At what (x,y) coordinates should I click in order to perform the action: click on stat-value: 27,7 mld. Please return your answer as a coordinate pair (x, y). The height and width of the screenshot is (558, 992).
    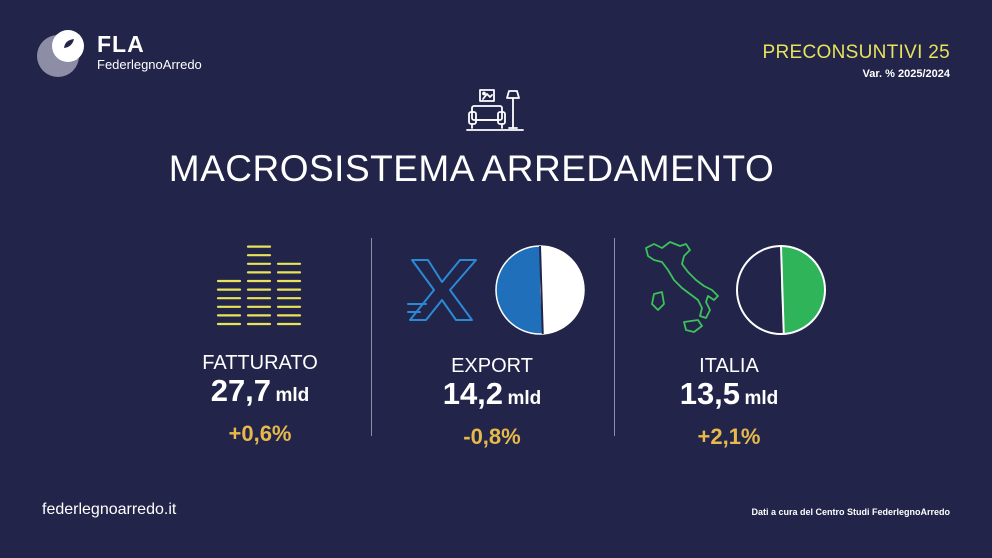
    Looking at the image, I should click on (260, 394).